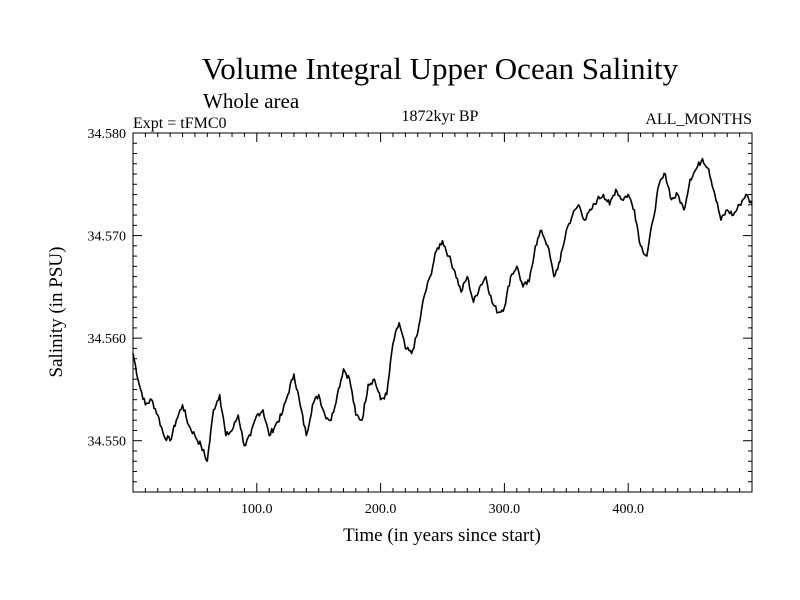  I want to click on chart-subtitle: Whole area, so click(251, 101).